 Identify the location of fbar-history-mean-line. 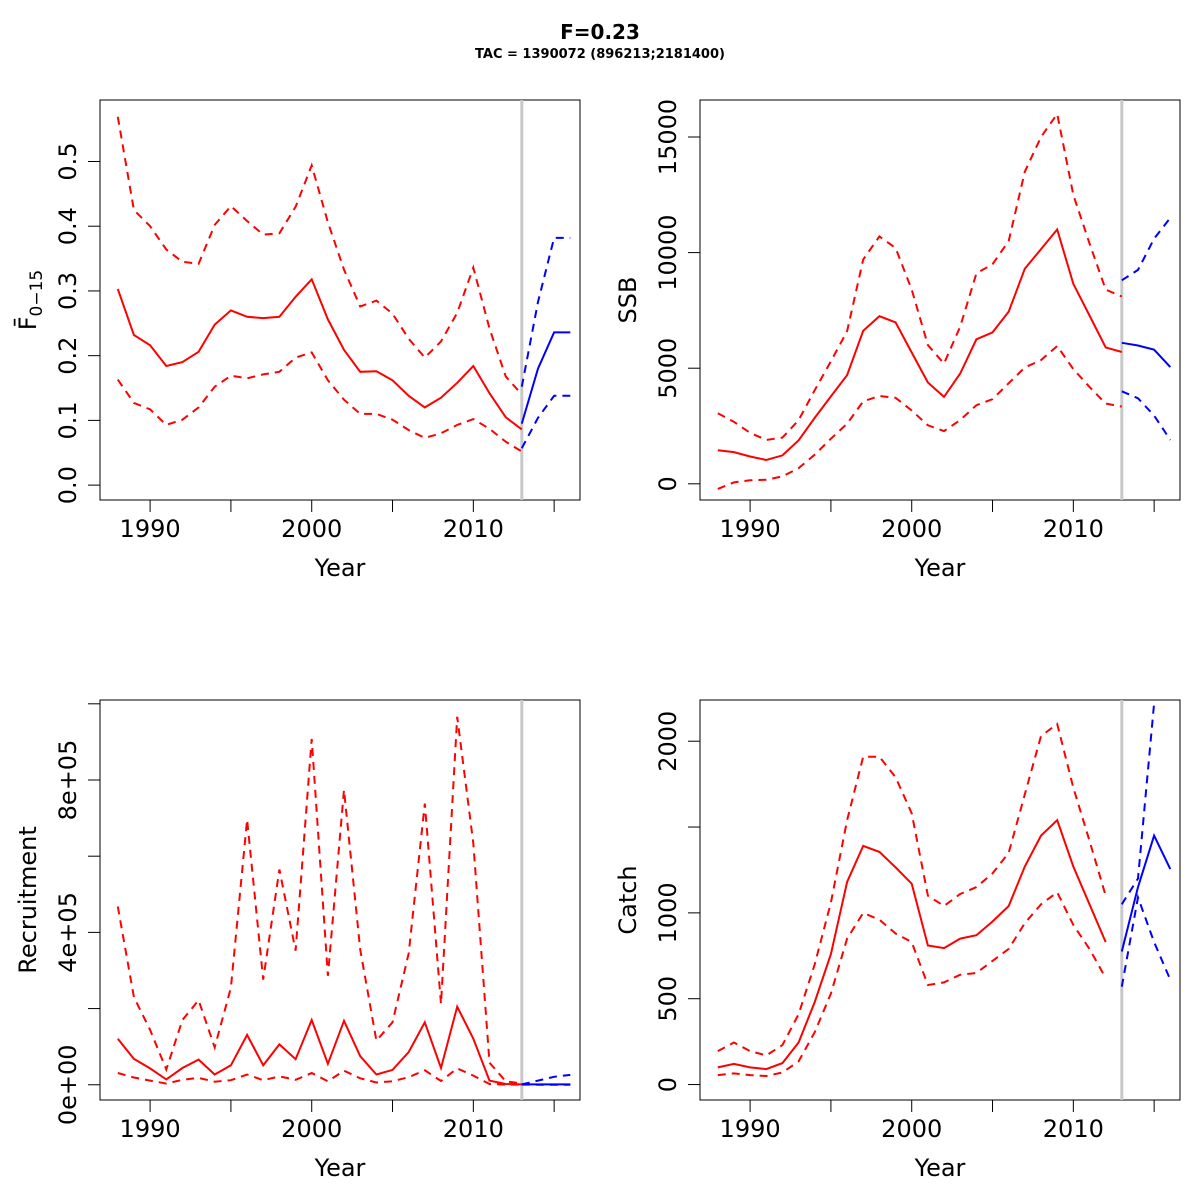
(319, 354).